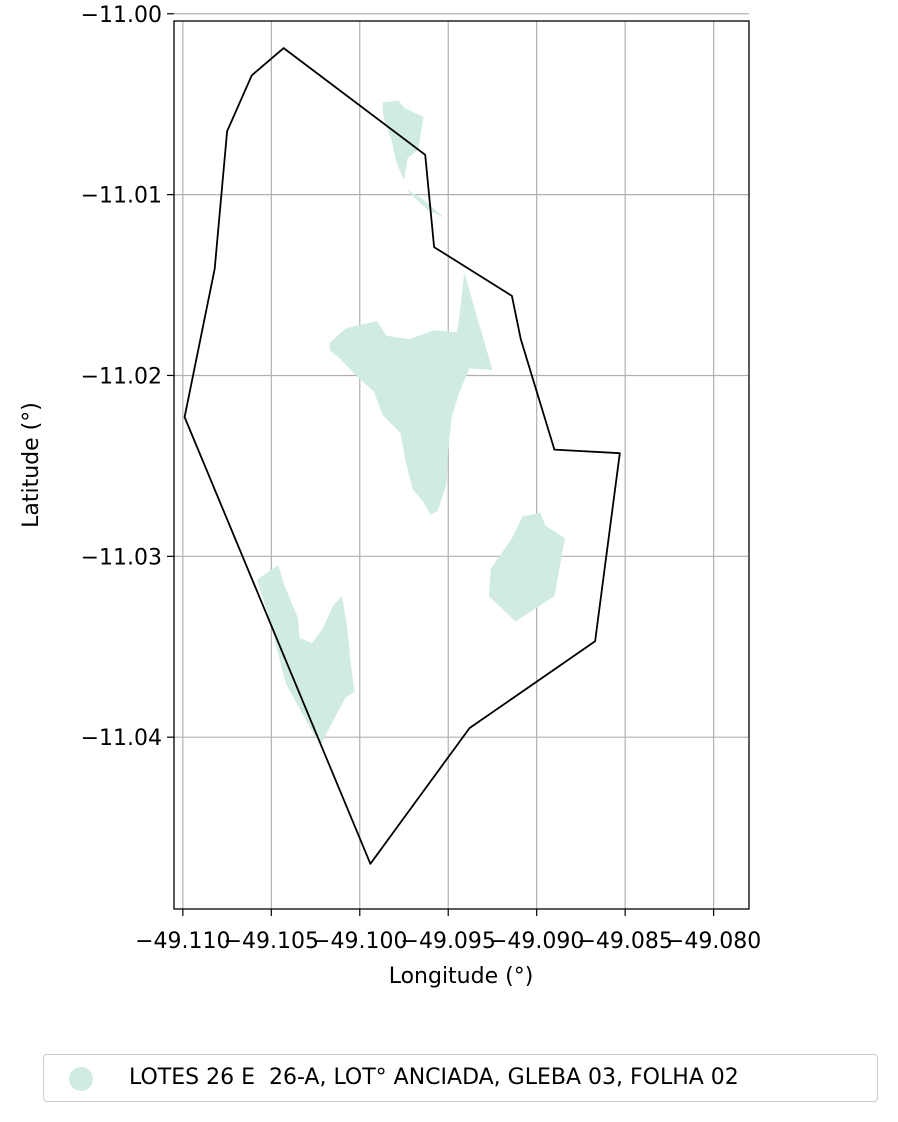 The height and width of the screenshot is (1122, 898). Describe the element at coordinates (121, 738) in the screenshot. I see `y-tick-label: −11.04` at that location.